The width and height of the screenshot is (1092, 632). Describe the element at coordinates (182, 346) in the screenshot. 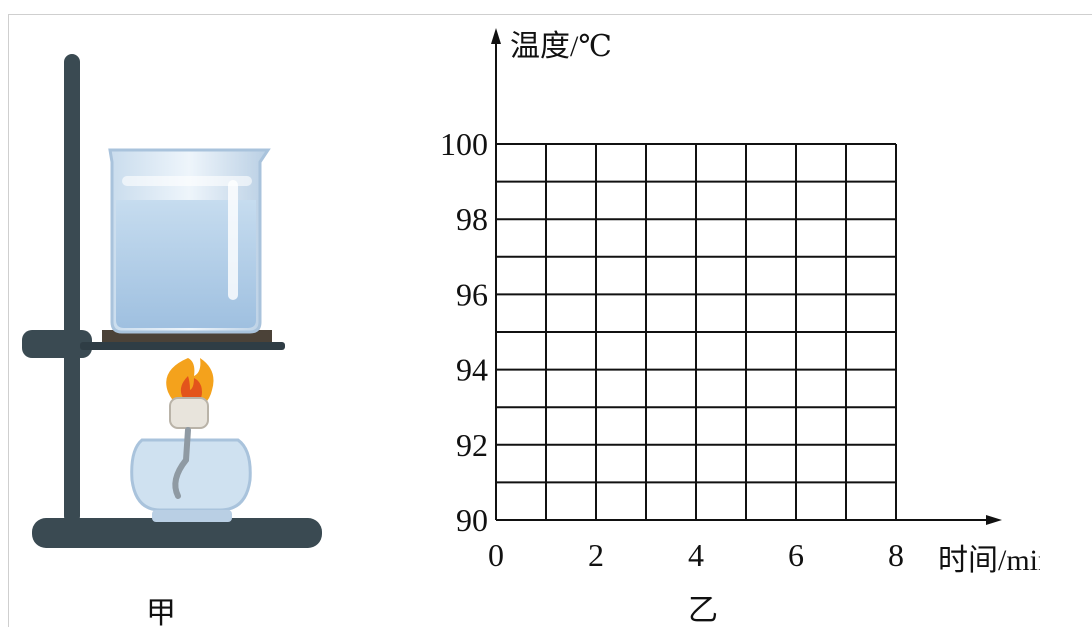

I see `ring-arm` at that location.